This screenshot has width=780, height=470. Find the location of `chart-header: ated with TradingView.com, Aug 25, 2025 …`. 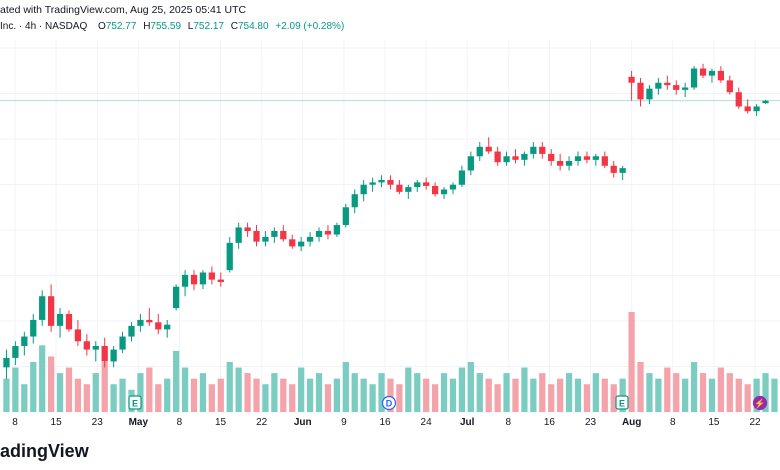

chart-header: ated with TradingView.com, Aug 25, 2025 … is located at coordinates (390, 20).